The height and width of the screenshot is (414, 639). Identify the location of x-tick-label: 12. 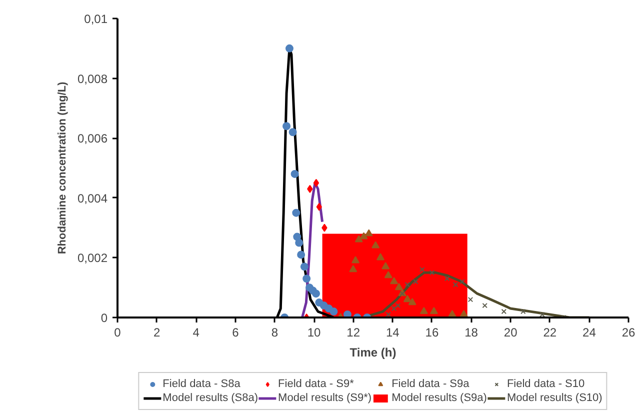
(353, 333).